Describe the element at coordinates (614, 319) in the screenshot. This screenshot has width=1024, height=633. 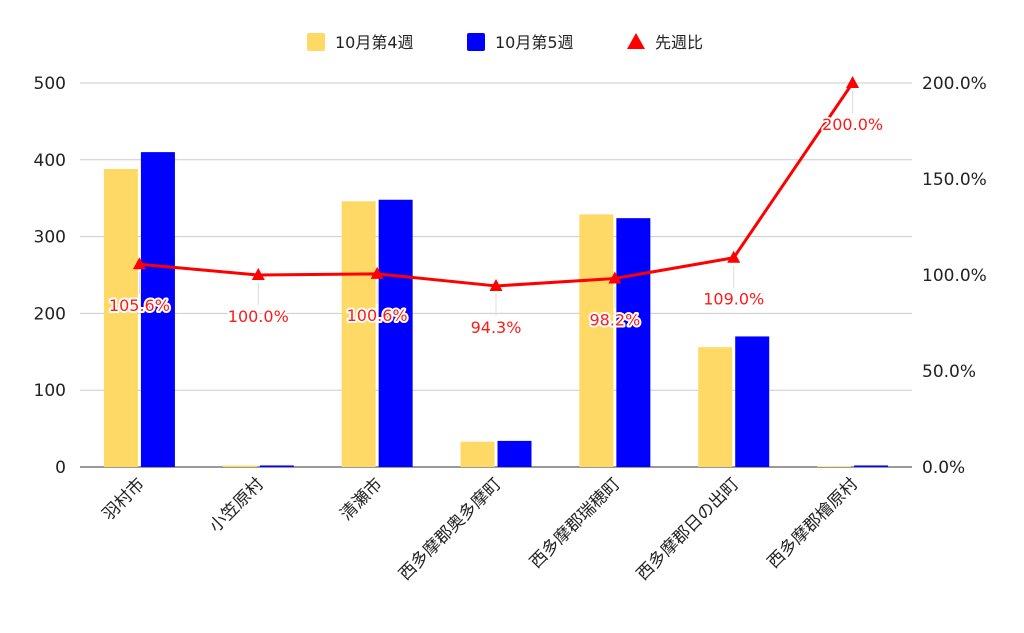
I see `ratio-data-label: 98.2%` at that location.